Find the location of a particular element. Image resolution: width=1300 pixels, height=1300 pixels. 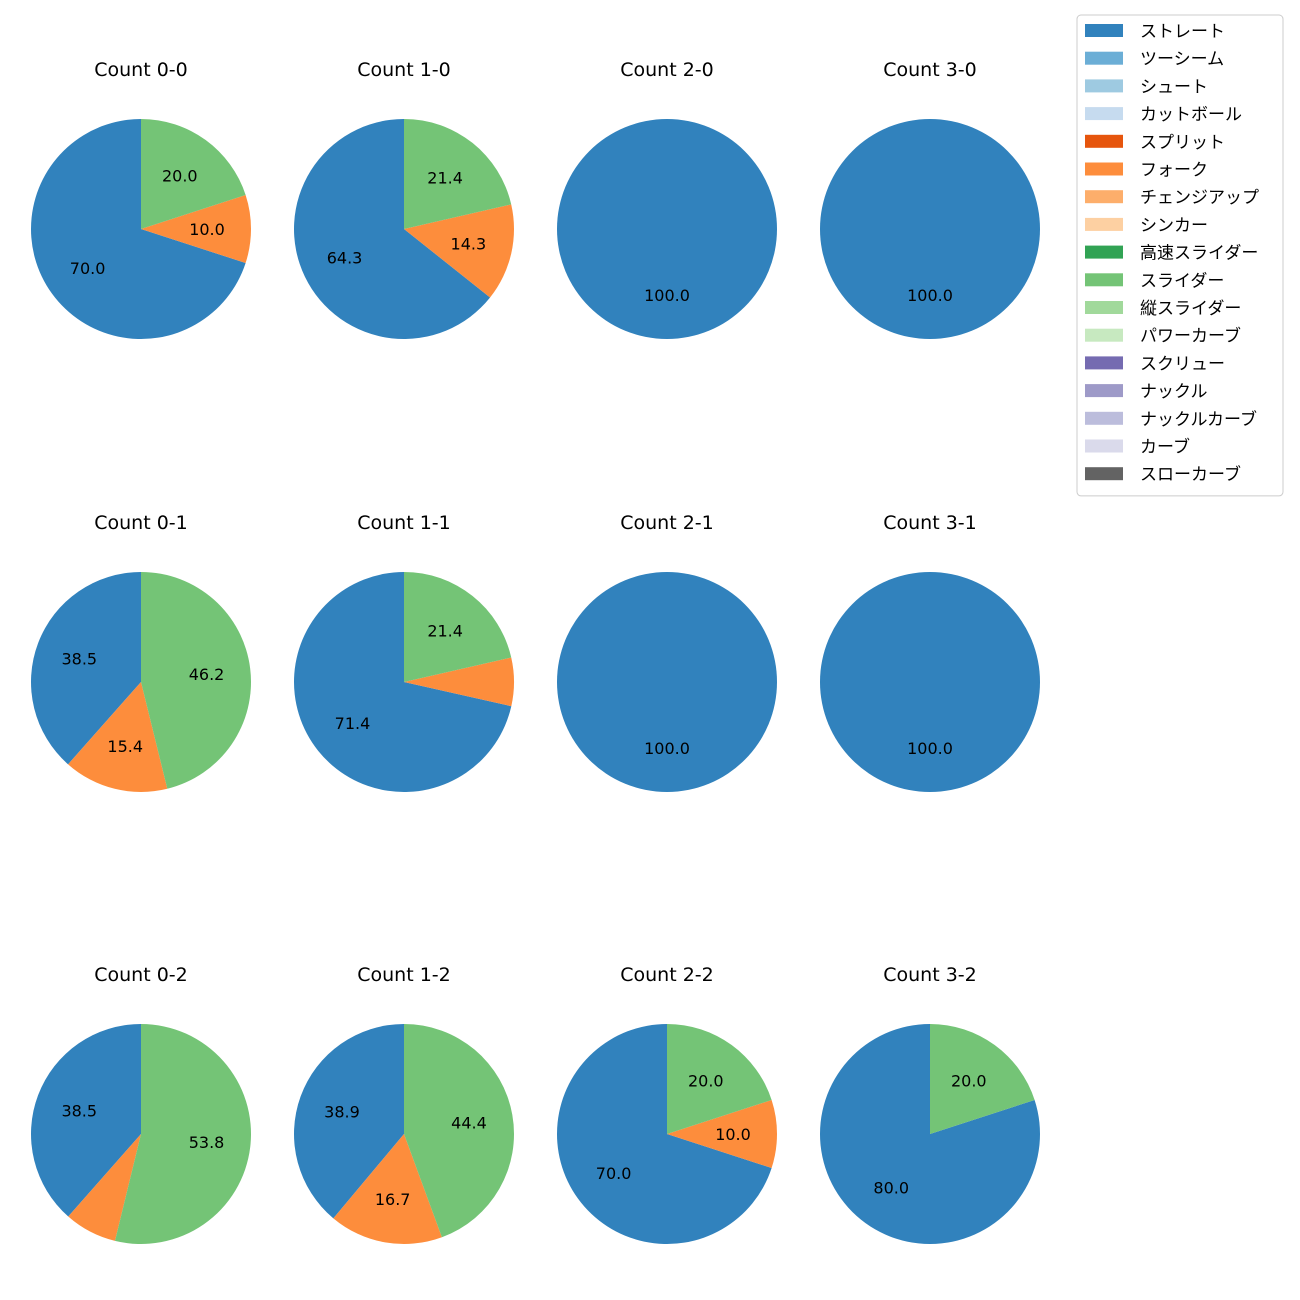

pie-slice-label: 21.4 is located at coordinates (445, 630).